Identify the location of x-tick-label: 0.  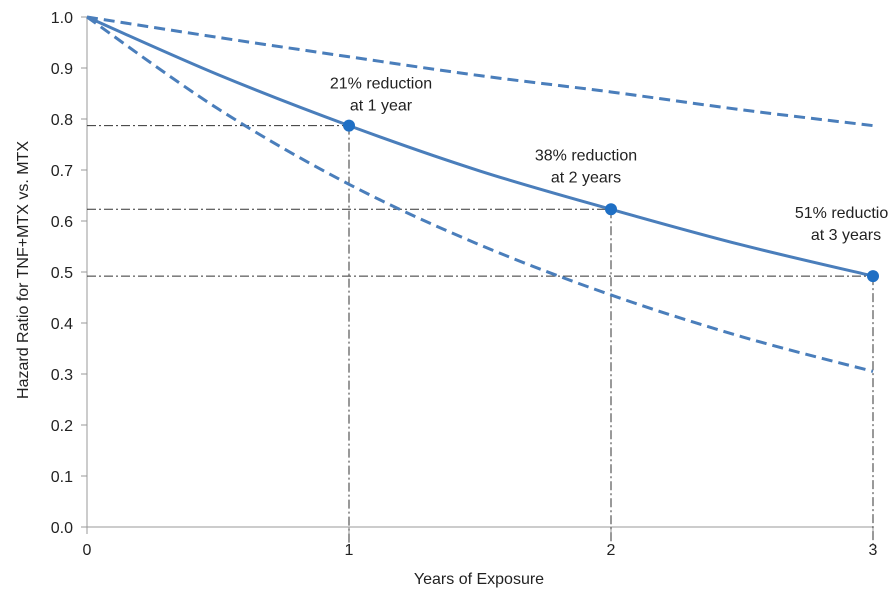
(87, 550).